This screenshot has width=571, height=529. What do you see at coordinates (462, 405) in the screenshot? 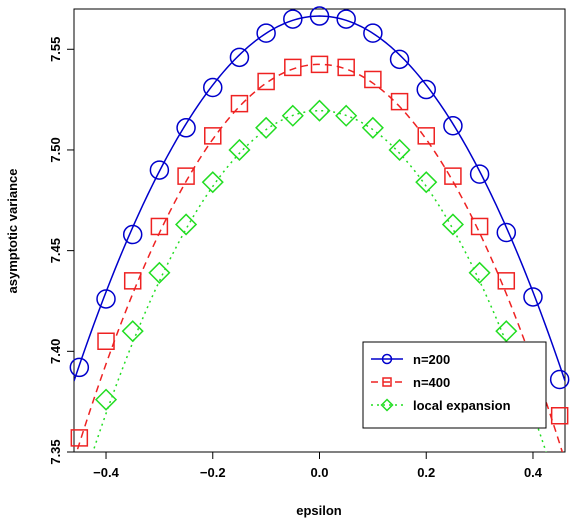
I see `legend-label: local expansion` at bounding box center [462, 405].